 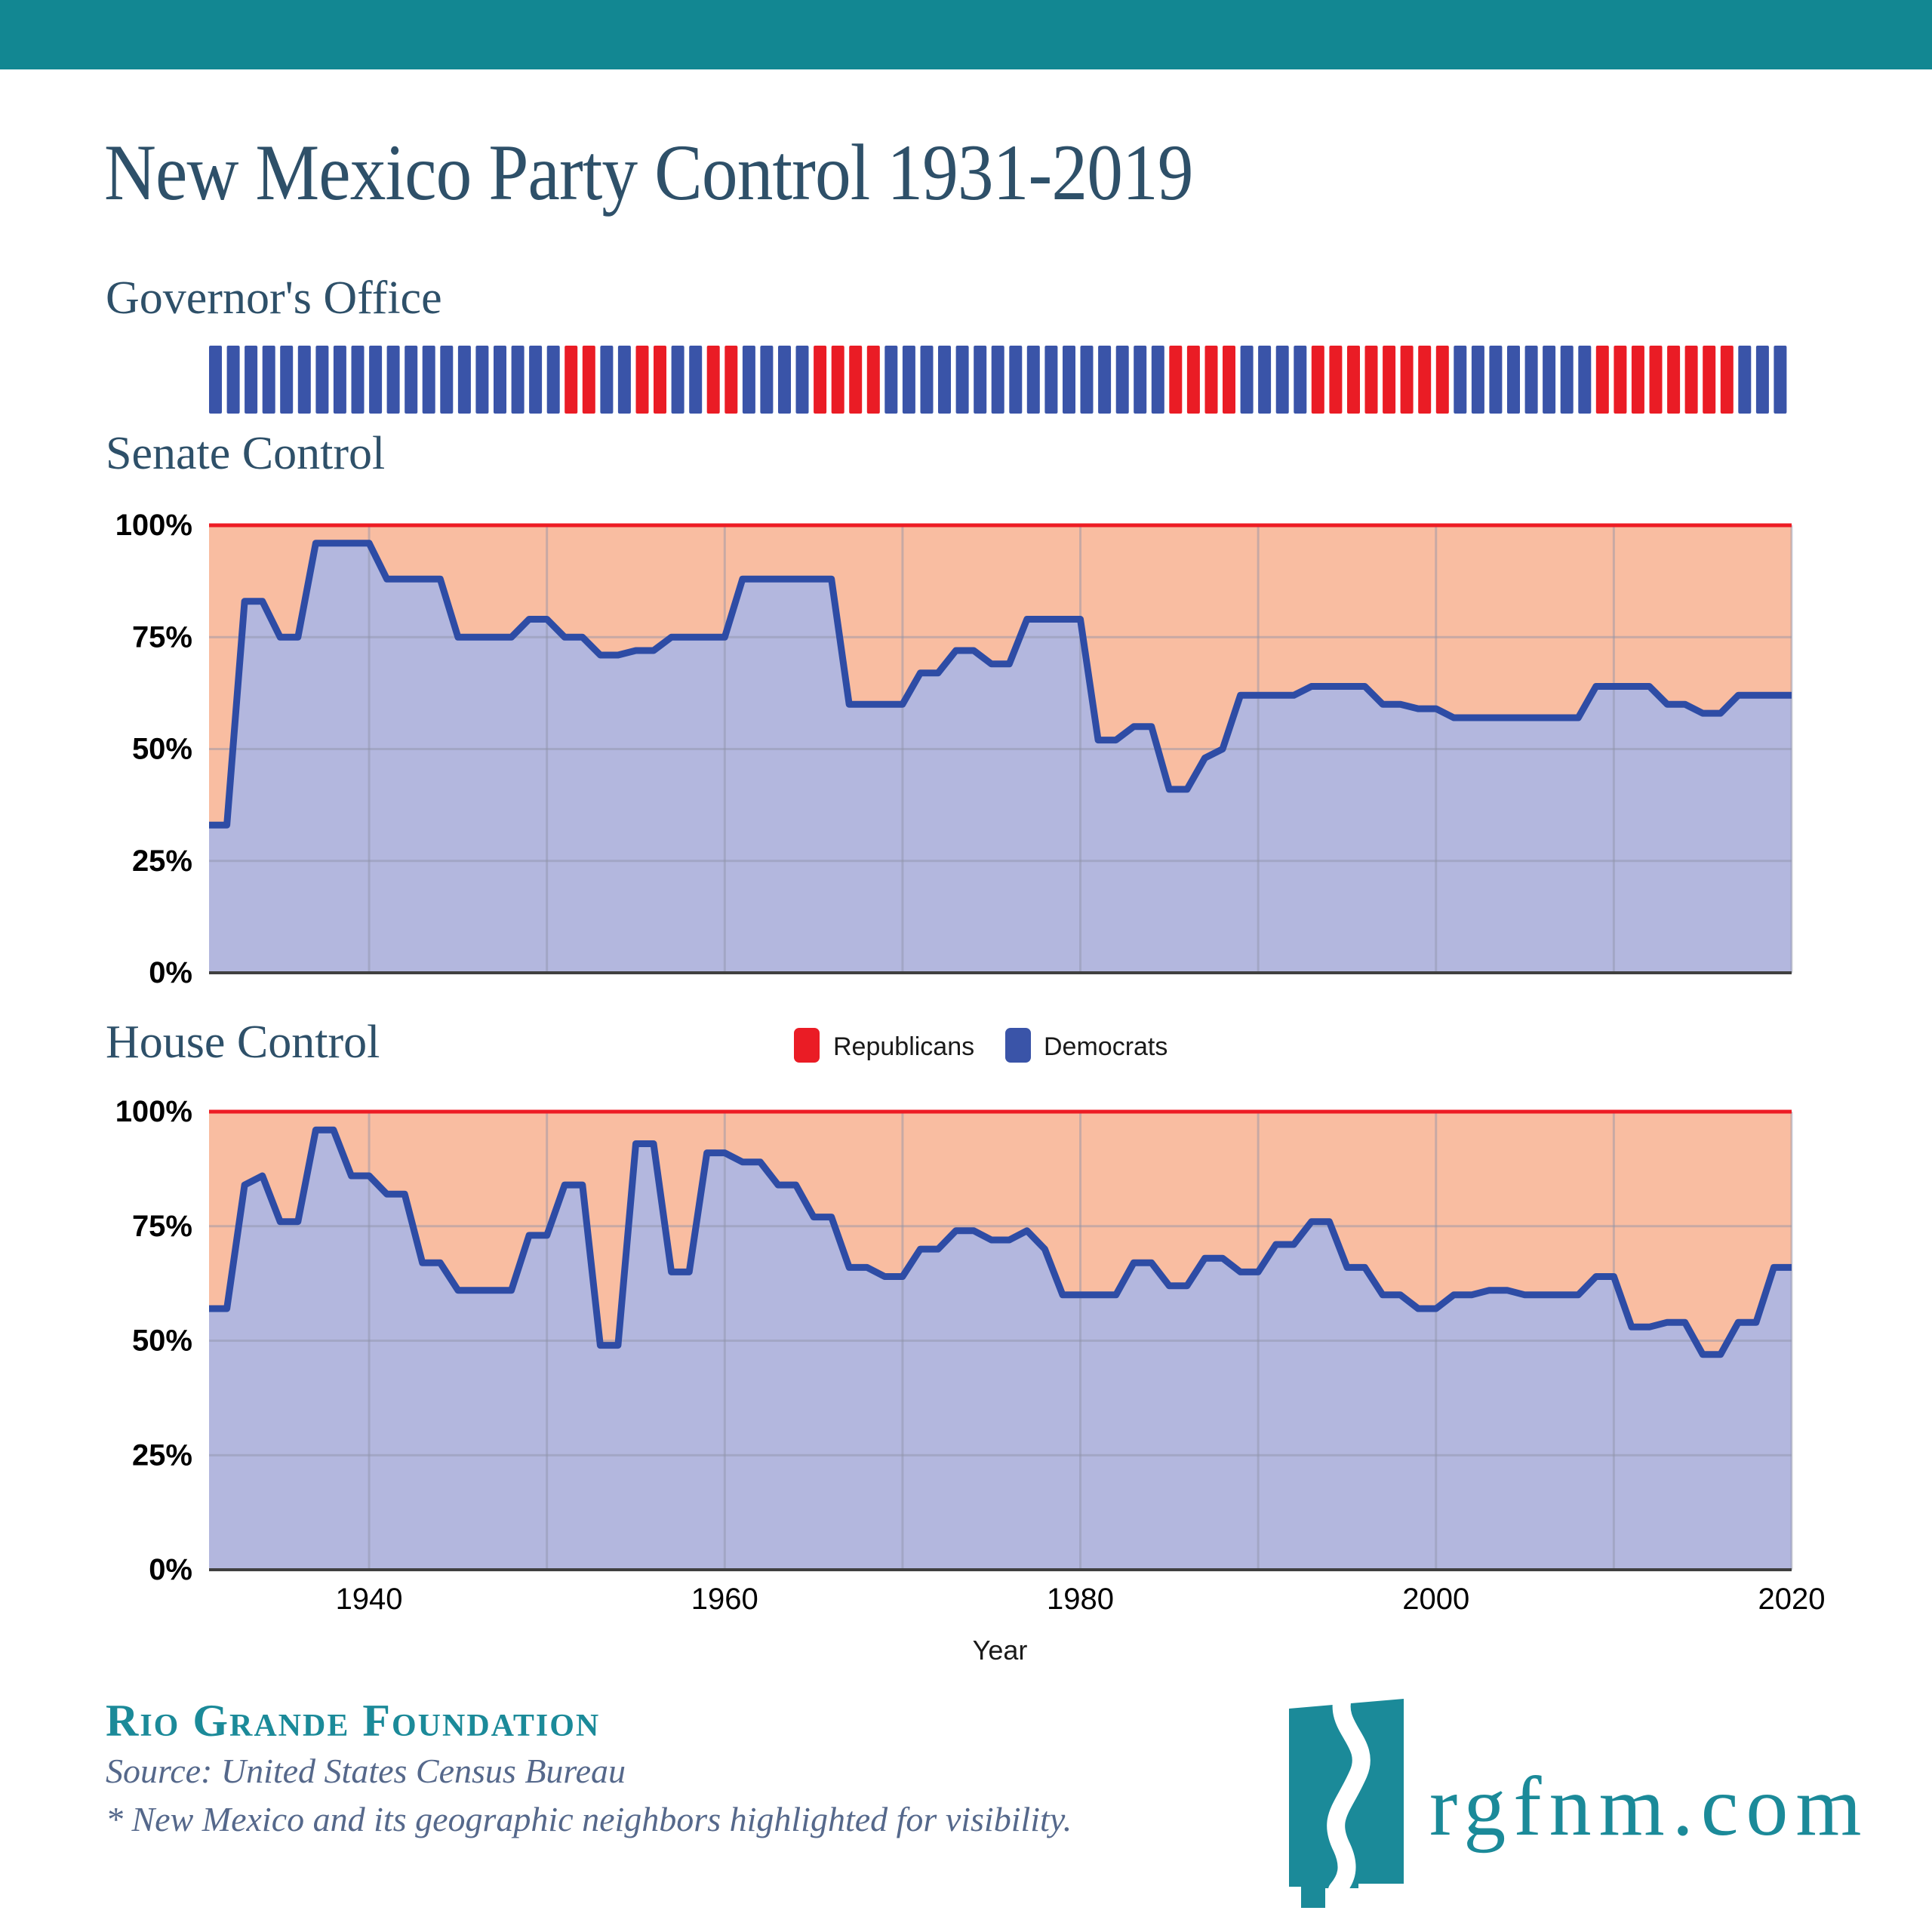 I want to click on democrats-legend-swatch-icon, so click(x=1018, y=1045).